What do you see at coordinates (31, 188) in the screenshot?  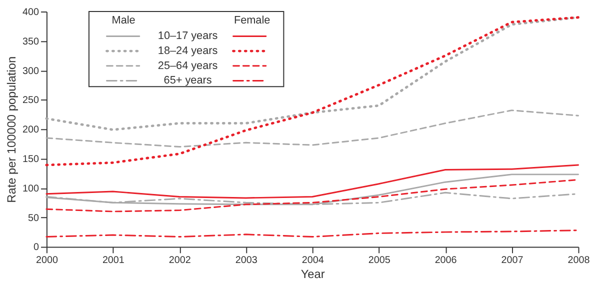 I see `y-tick-label: 100` at bounding box center [31, 188].